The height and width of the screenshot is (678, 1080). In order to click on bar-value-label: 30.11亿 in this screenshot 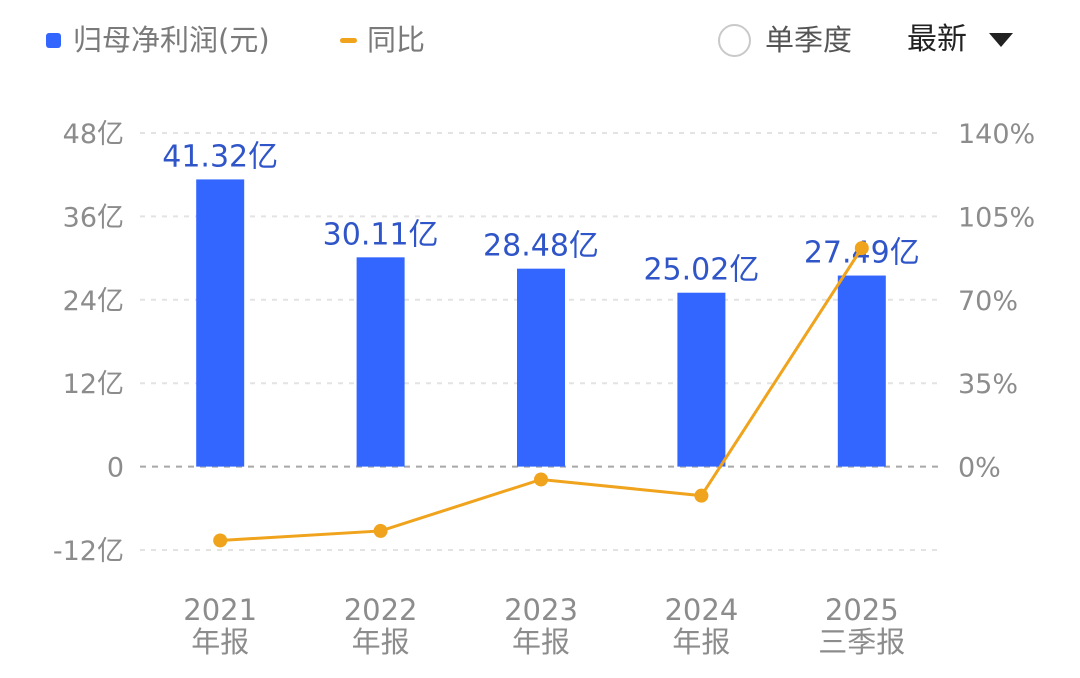, I will do `click(381, 234)`.